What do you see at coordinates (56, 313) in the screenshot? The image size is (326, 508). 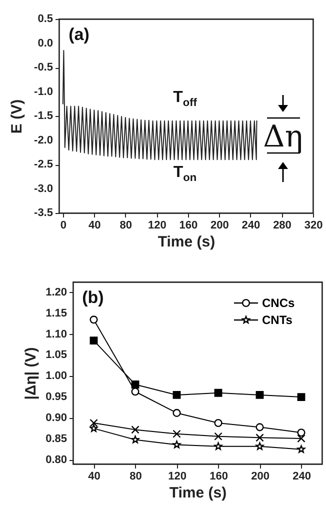 I see `y-tick-label: 1.15` at bounding box center [56, 313].